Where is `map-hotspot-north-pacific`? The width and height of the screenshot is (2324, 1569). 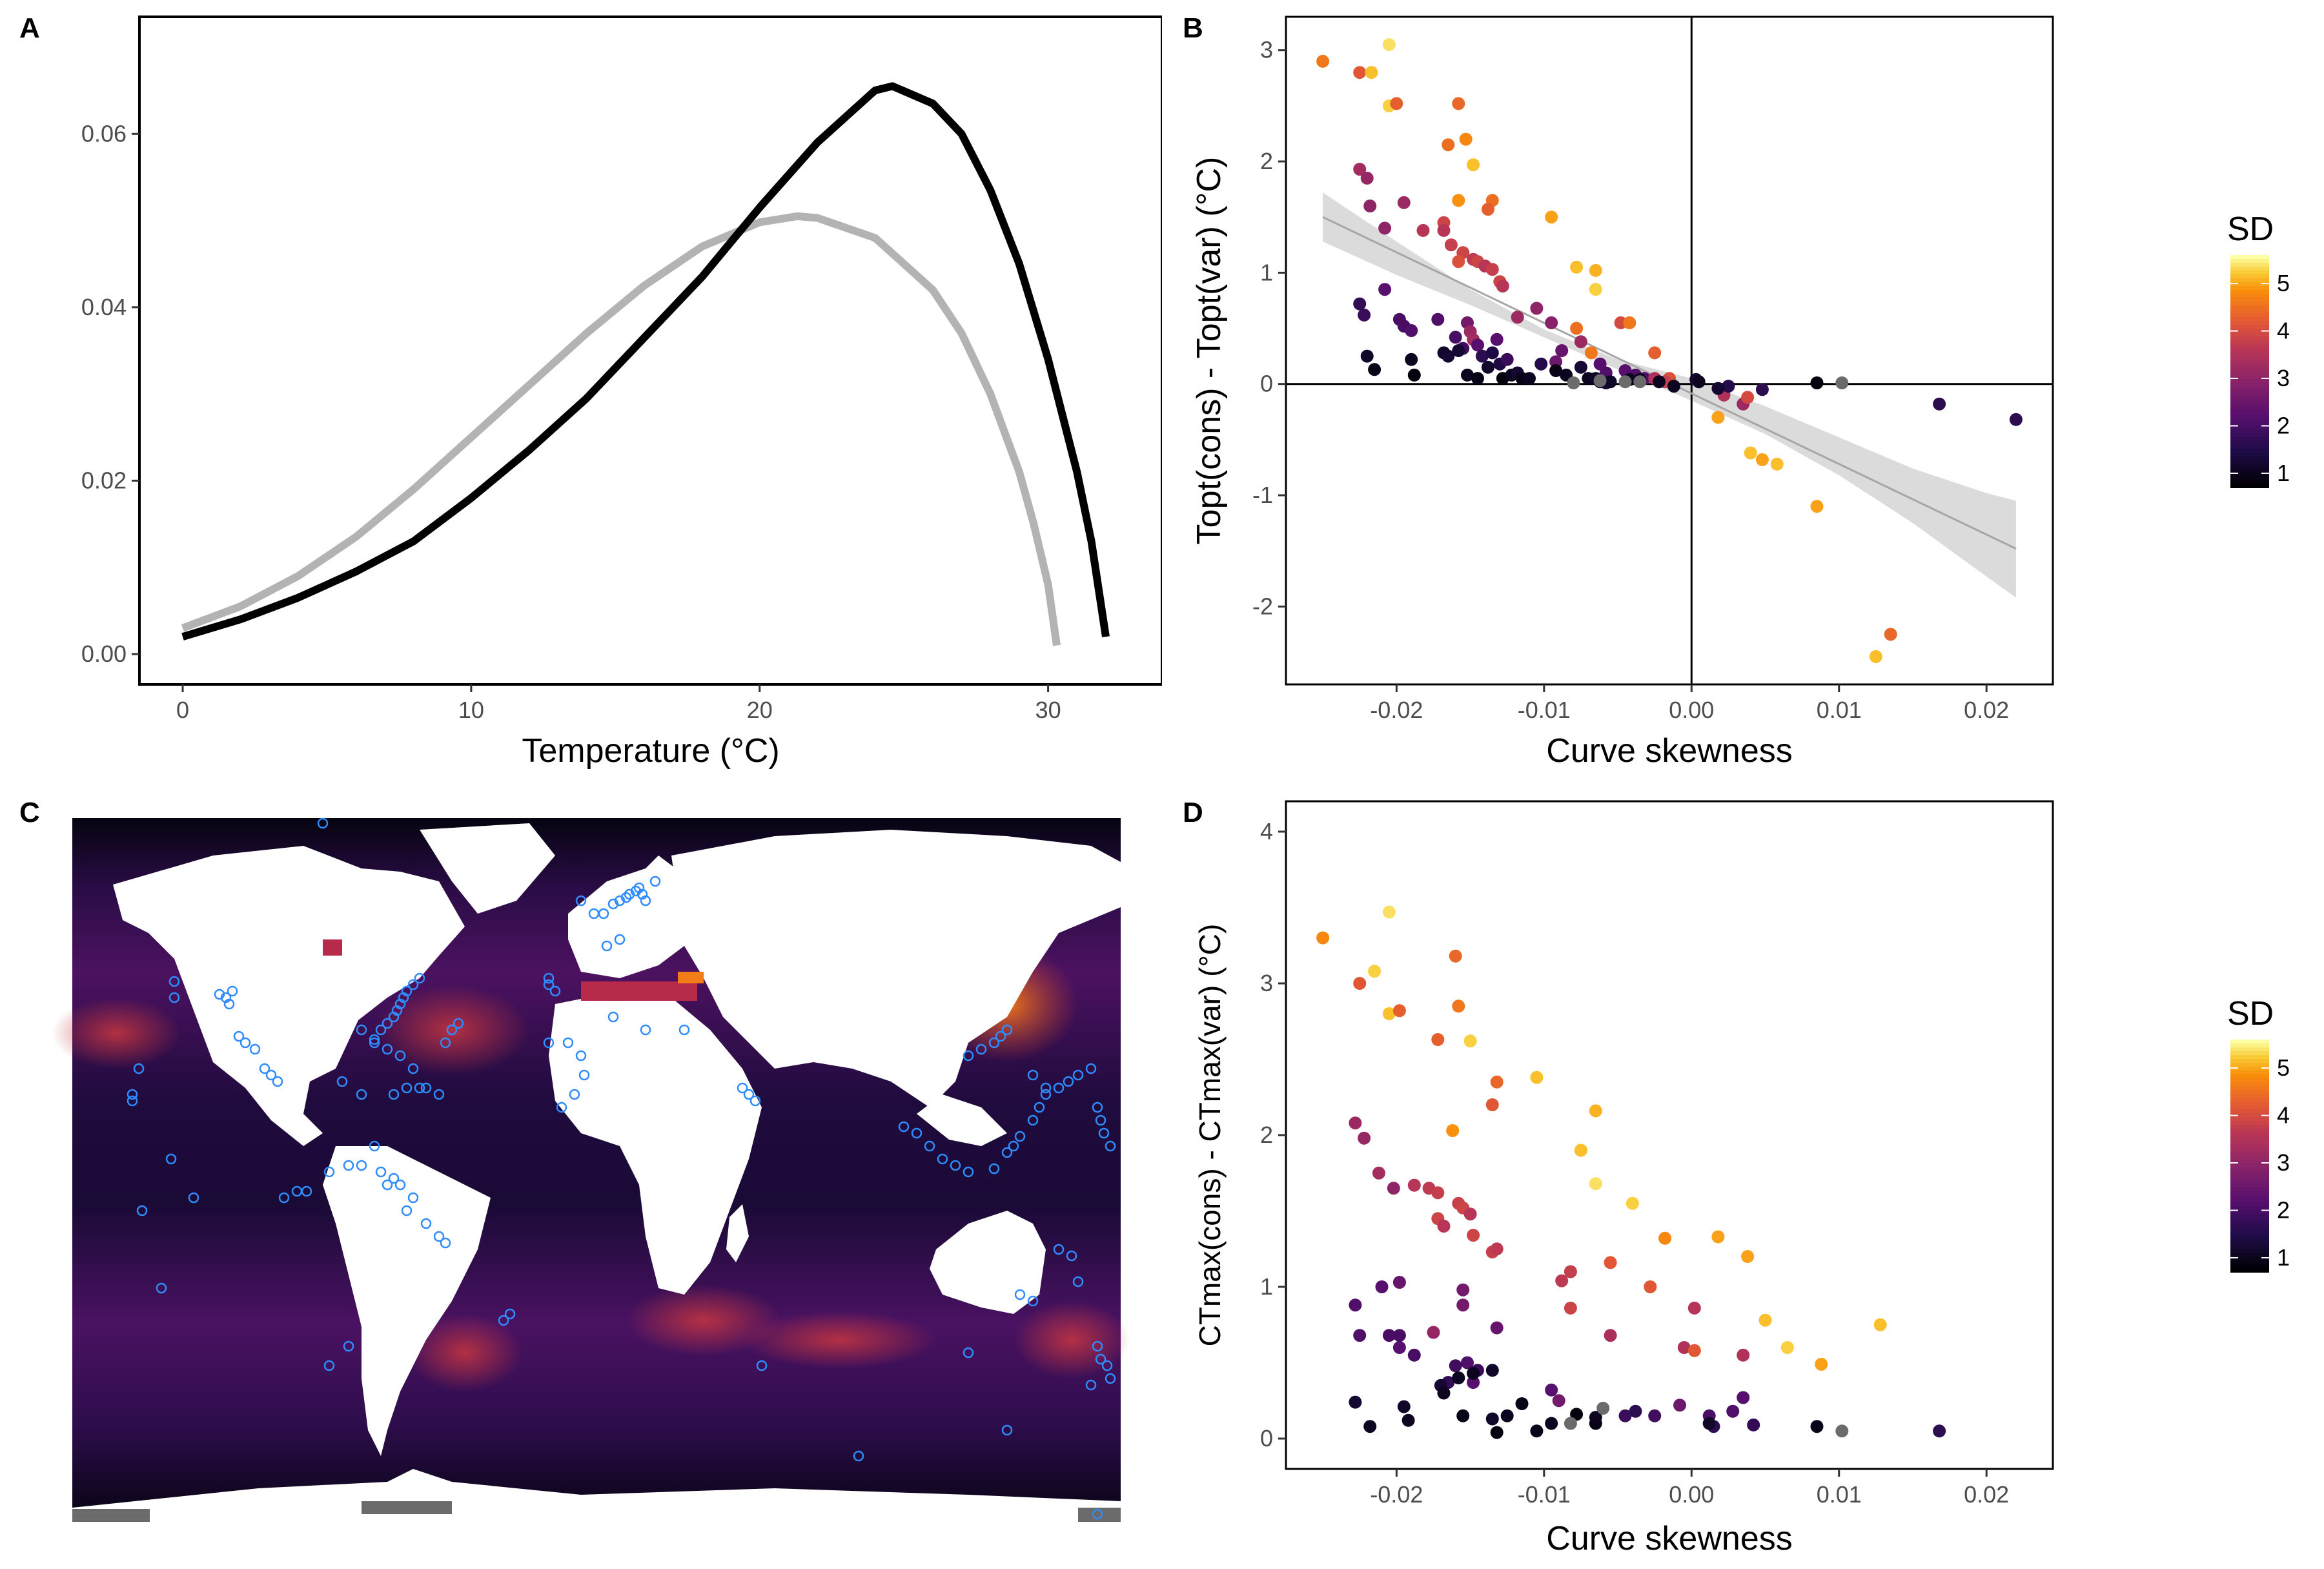
map-hotspot-north-pacific is located at coordinates (116, 1033).